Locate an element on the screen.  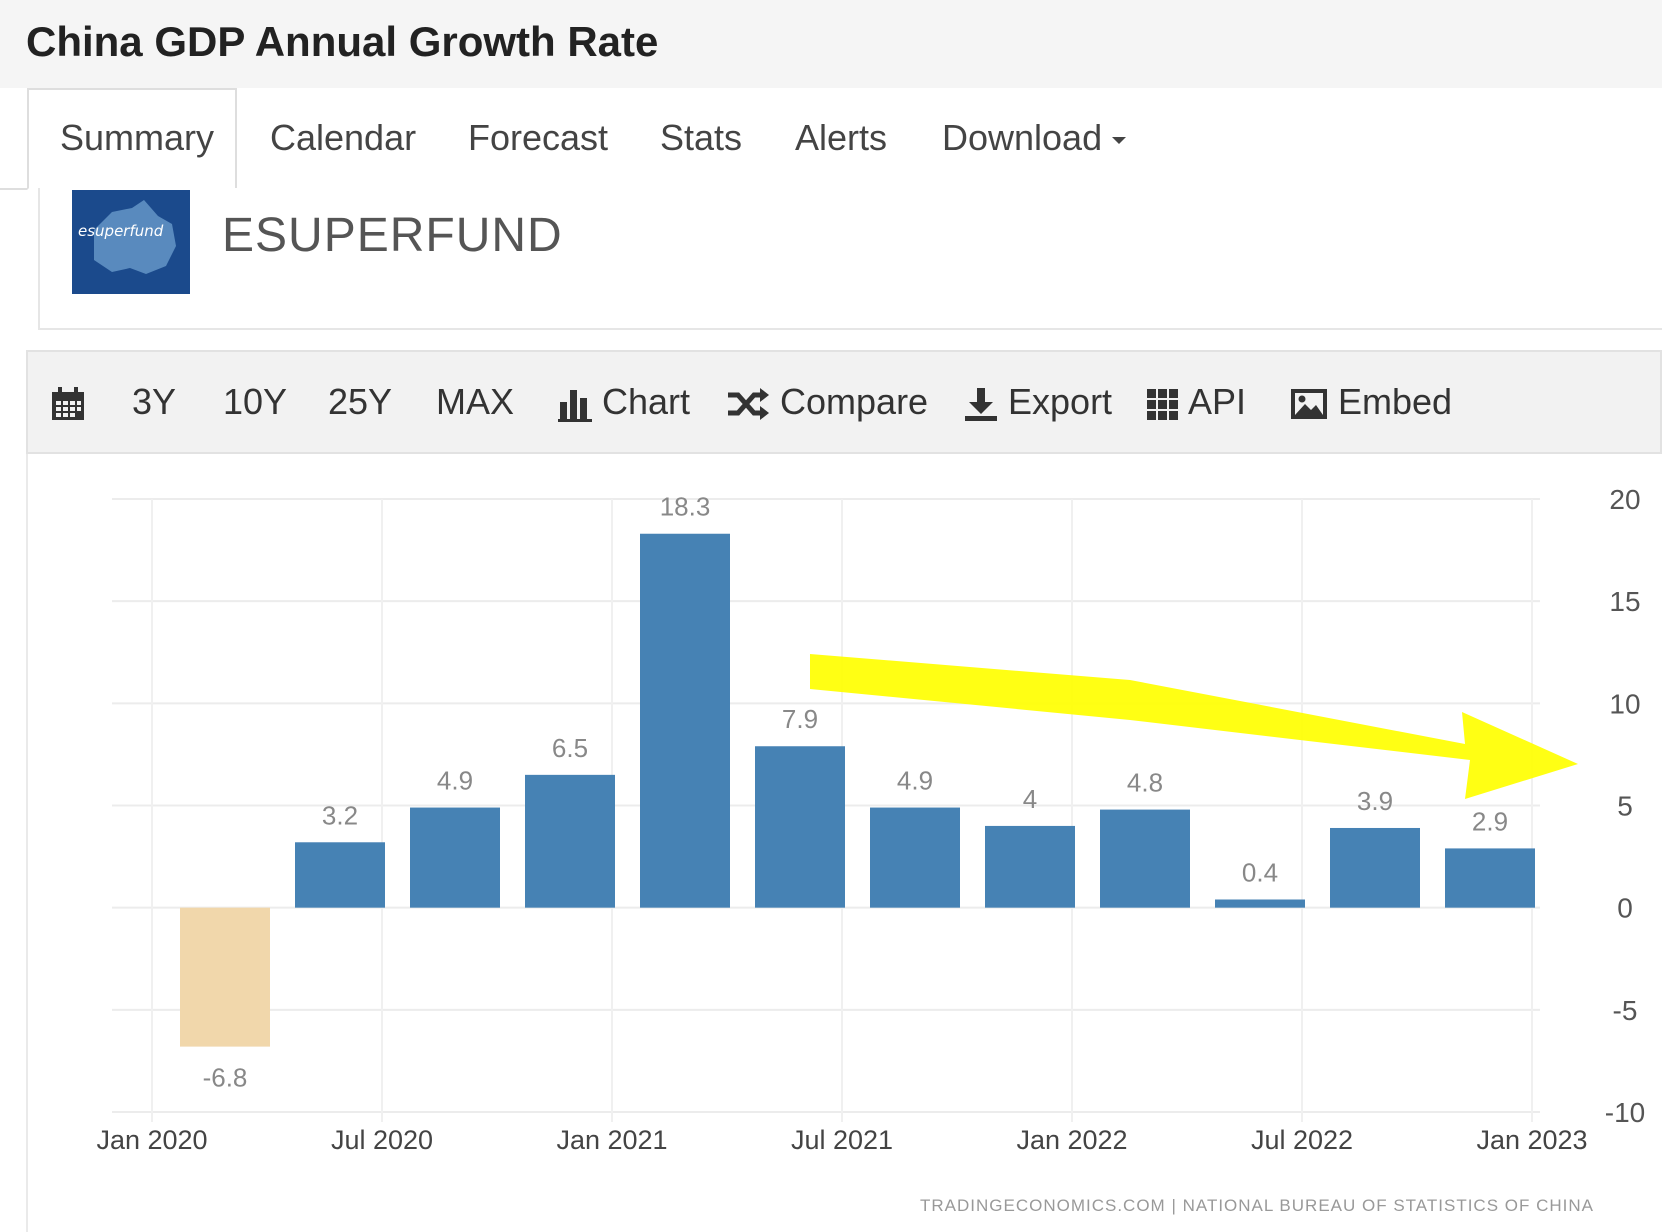
chart-type-button: Chart is located at coordinates (624, 402).